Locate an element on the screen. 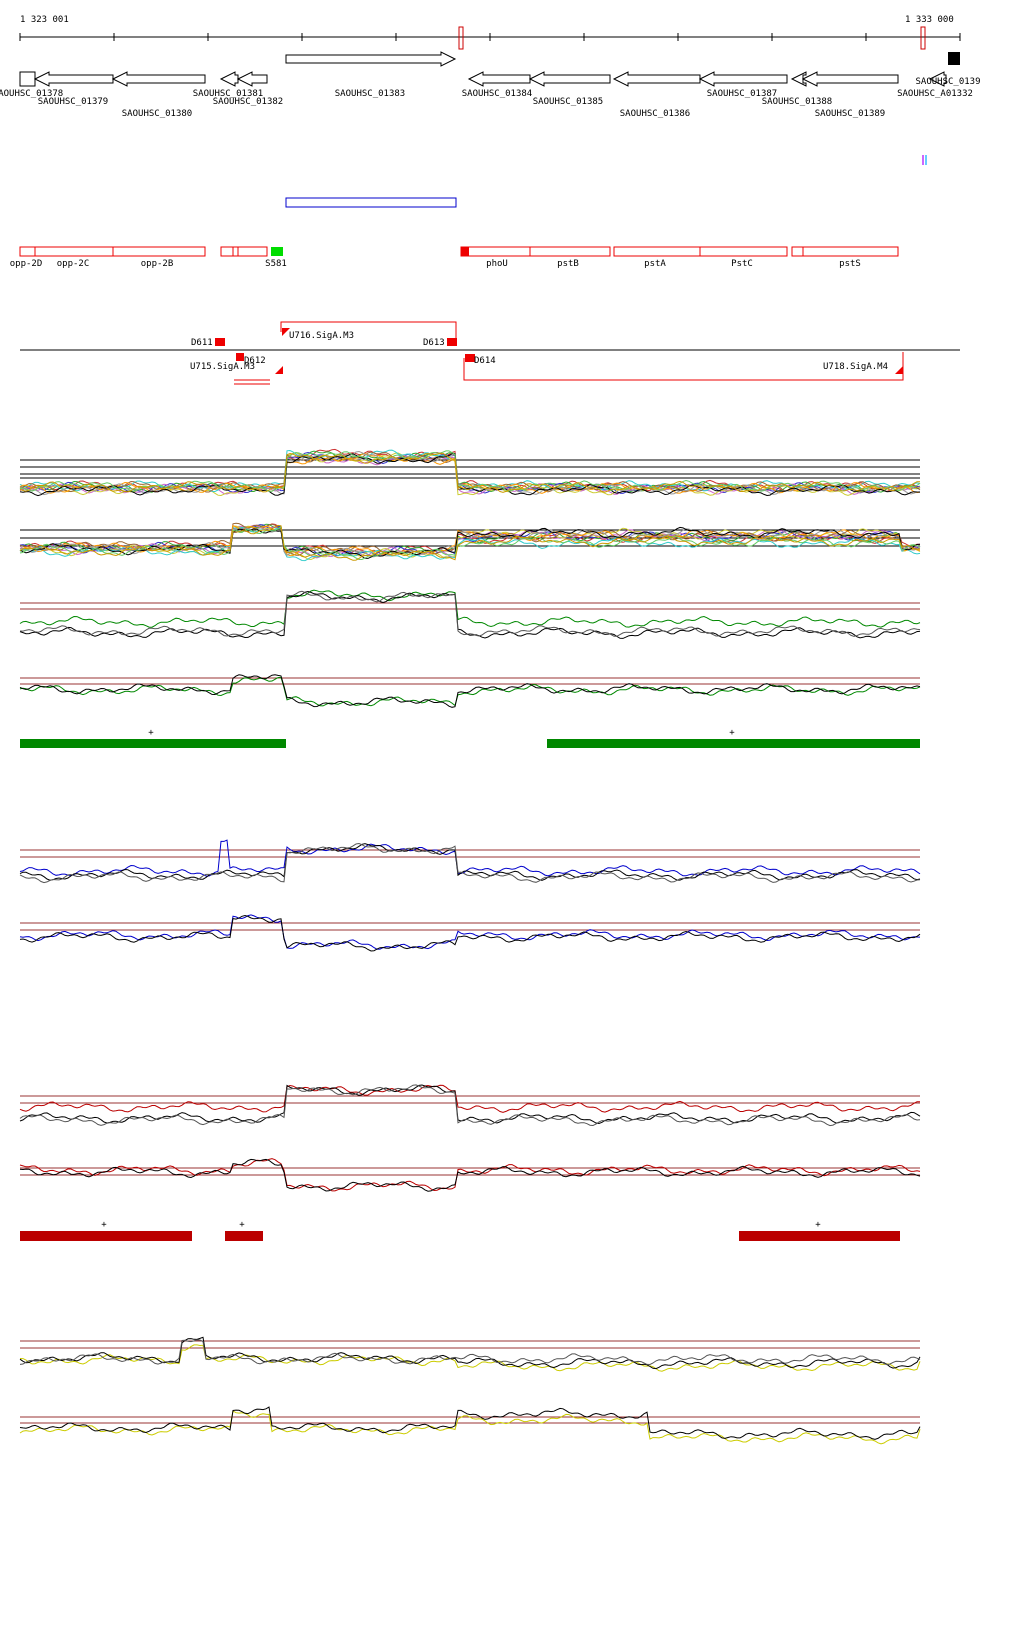  feature-label: pstB is located at coordinates (568, 264).